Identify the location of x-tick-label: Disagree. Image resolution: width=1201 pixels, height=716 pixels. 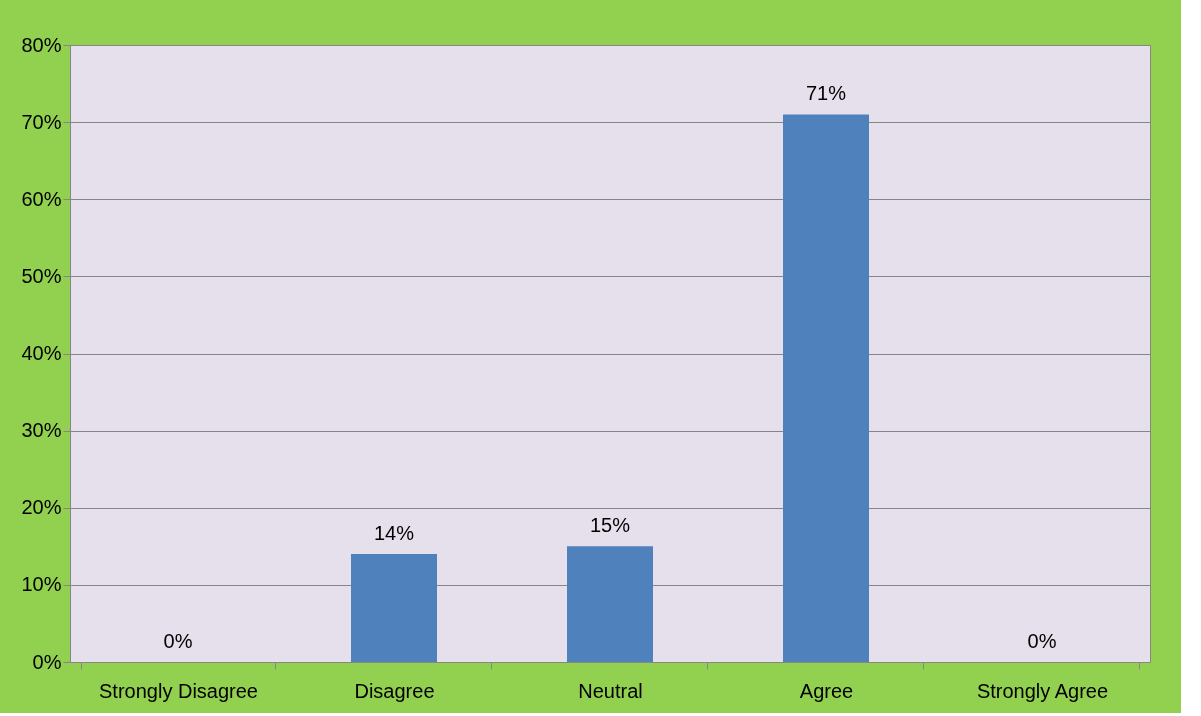
(394, 690).